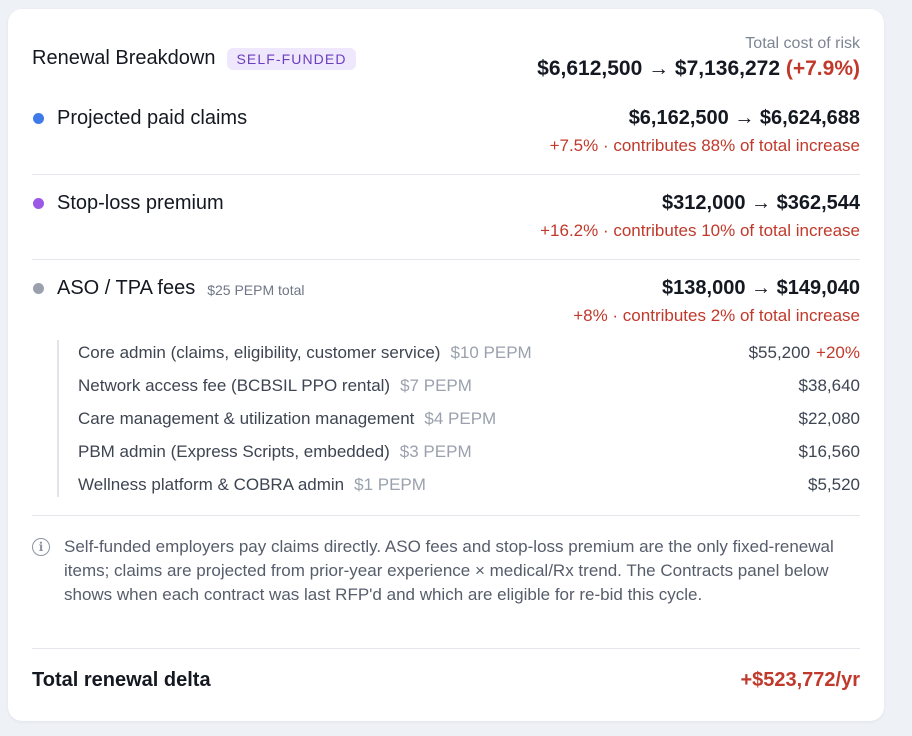 The height and width of the screenshot is (736, 912). I want to click on item-amount: $55,200 +20%, so click(804, 352).